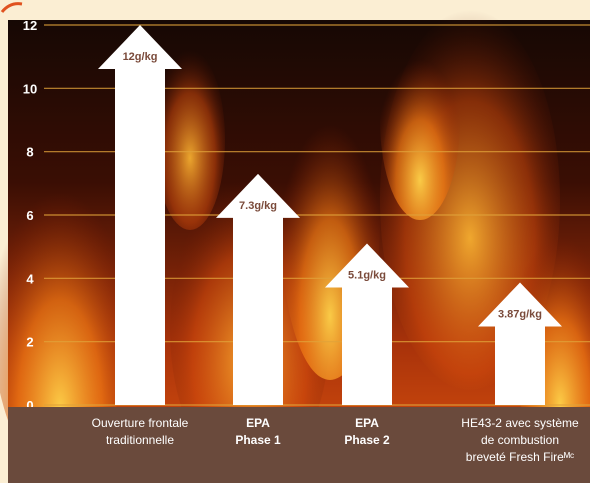 Image resolution: width=590 pixels, height=483 pixels. Describe the element at coordinates (140, 440) in the screenshot. I see `category-label: traditionnelle` at that location.